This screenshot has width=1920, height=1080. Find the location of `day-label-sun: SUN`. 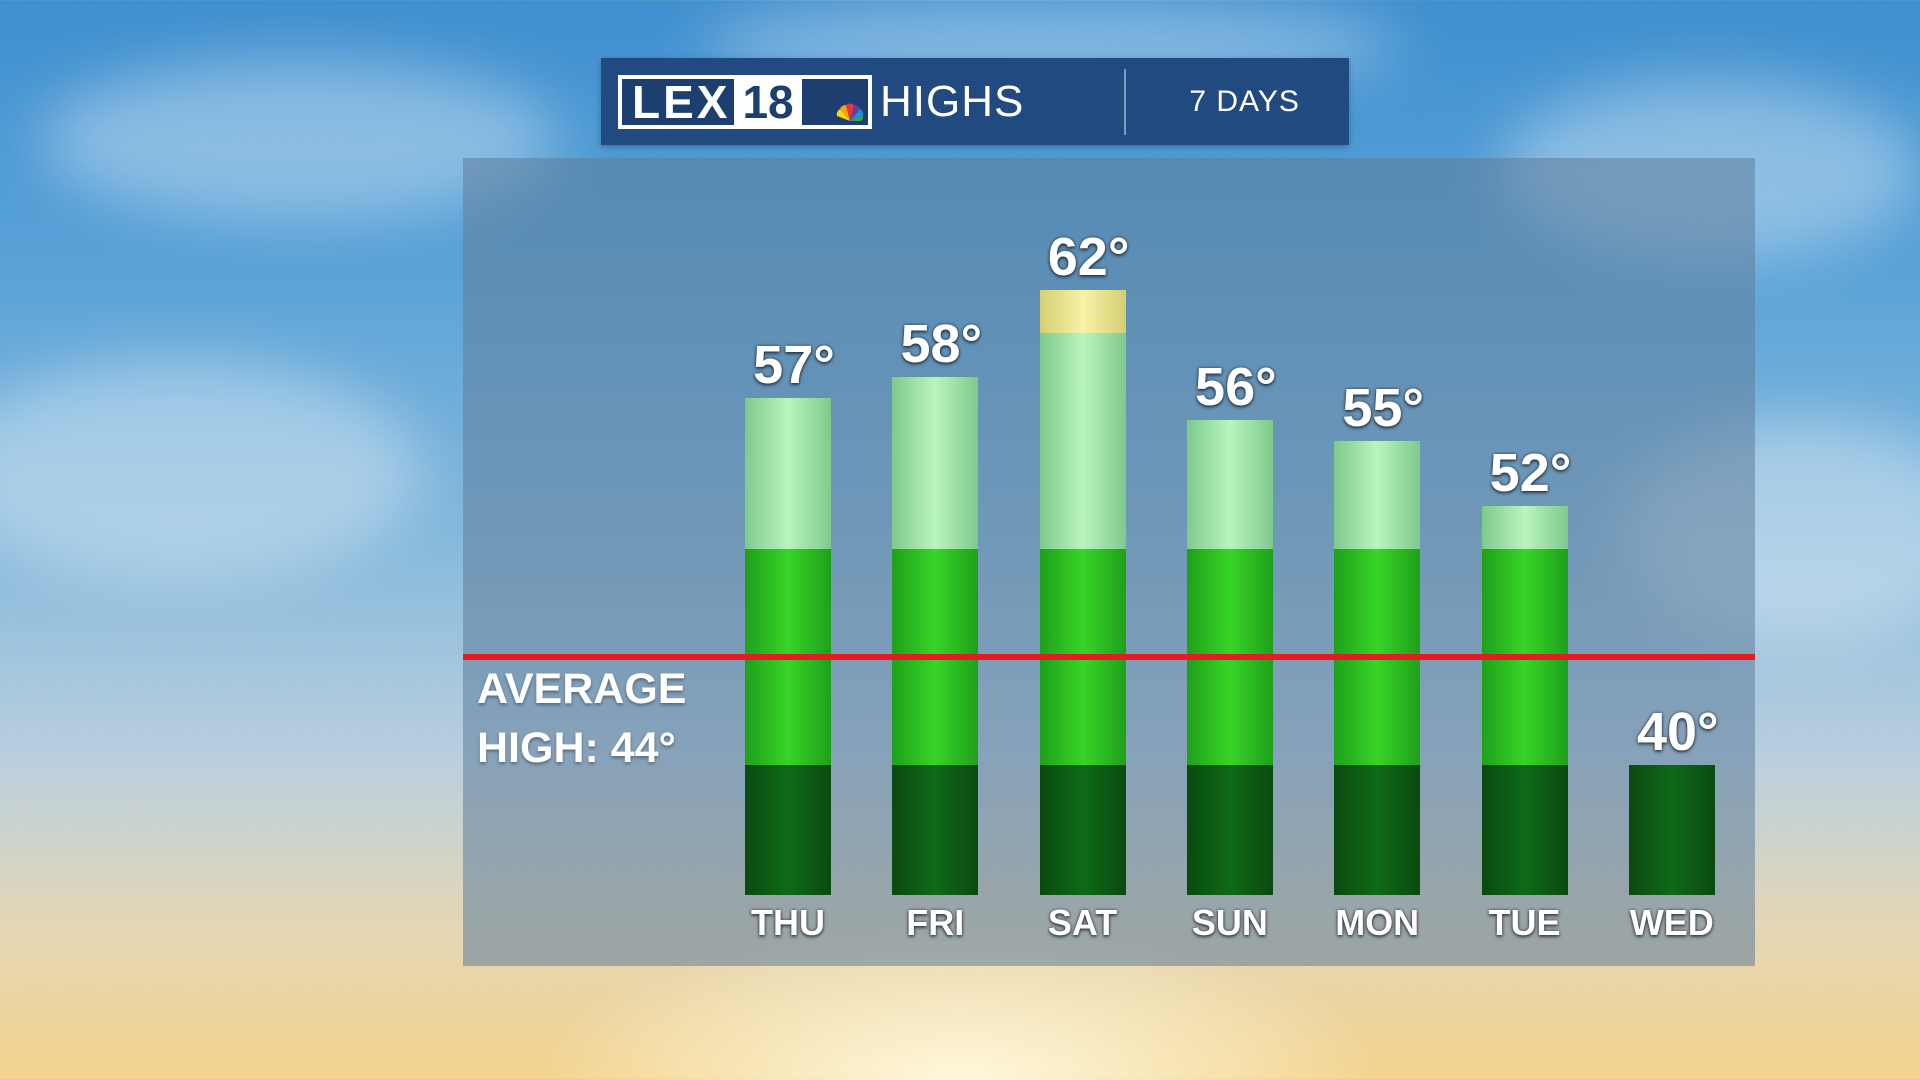

day-label-sun: SUN is located at coordinates (1229, 922).